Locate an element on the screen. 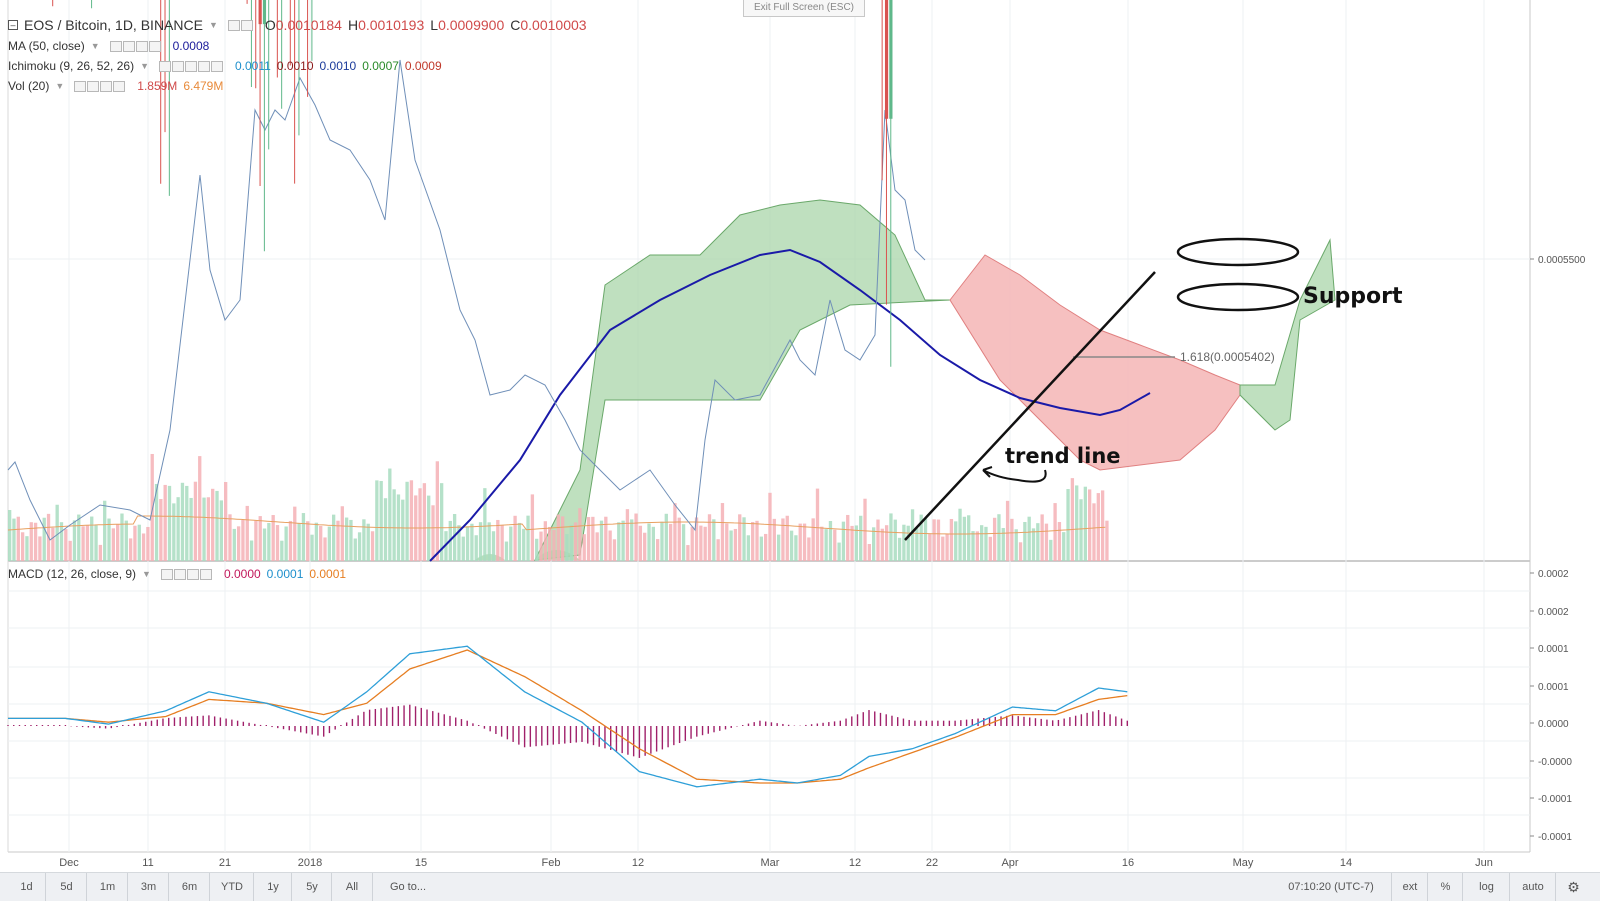  range-button-3m: 3m is located at coordinates (148, 887).